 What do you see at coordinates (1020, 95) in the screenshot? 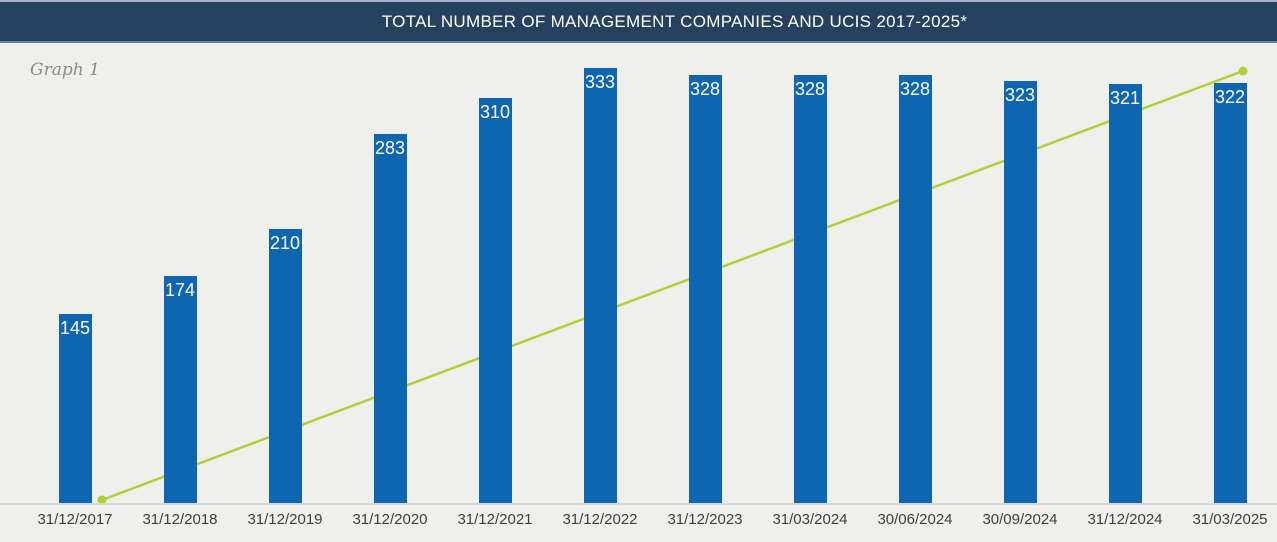
I see `bar-value-label: 323` at bounding box center [1020, 95].